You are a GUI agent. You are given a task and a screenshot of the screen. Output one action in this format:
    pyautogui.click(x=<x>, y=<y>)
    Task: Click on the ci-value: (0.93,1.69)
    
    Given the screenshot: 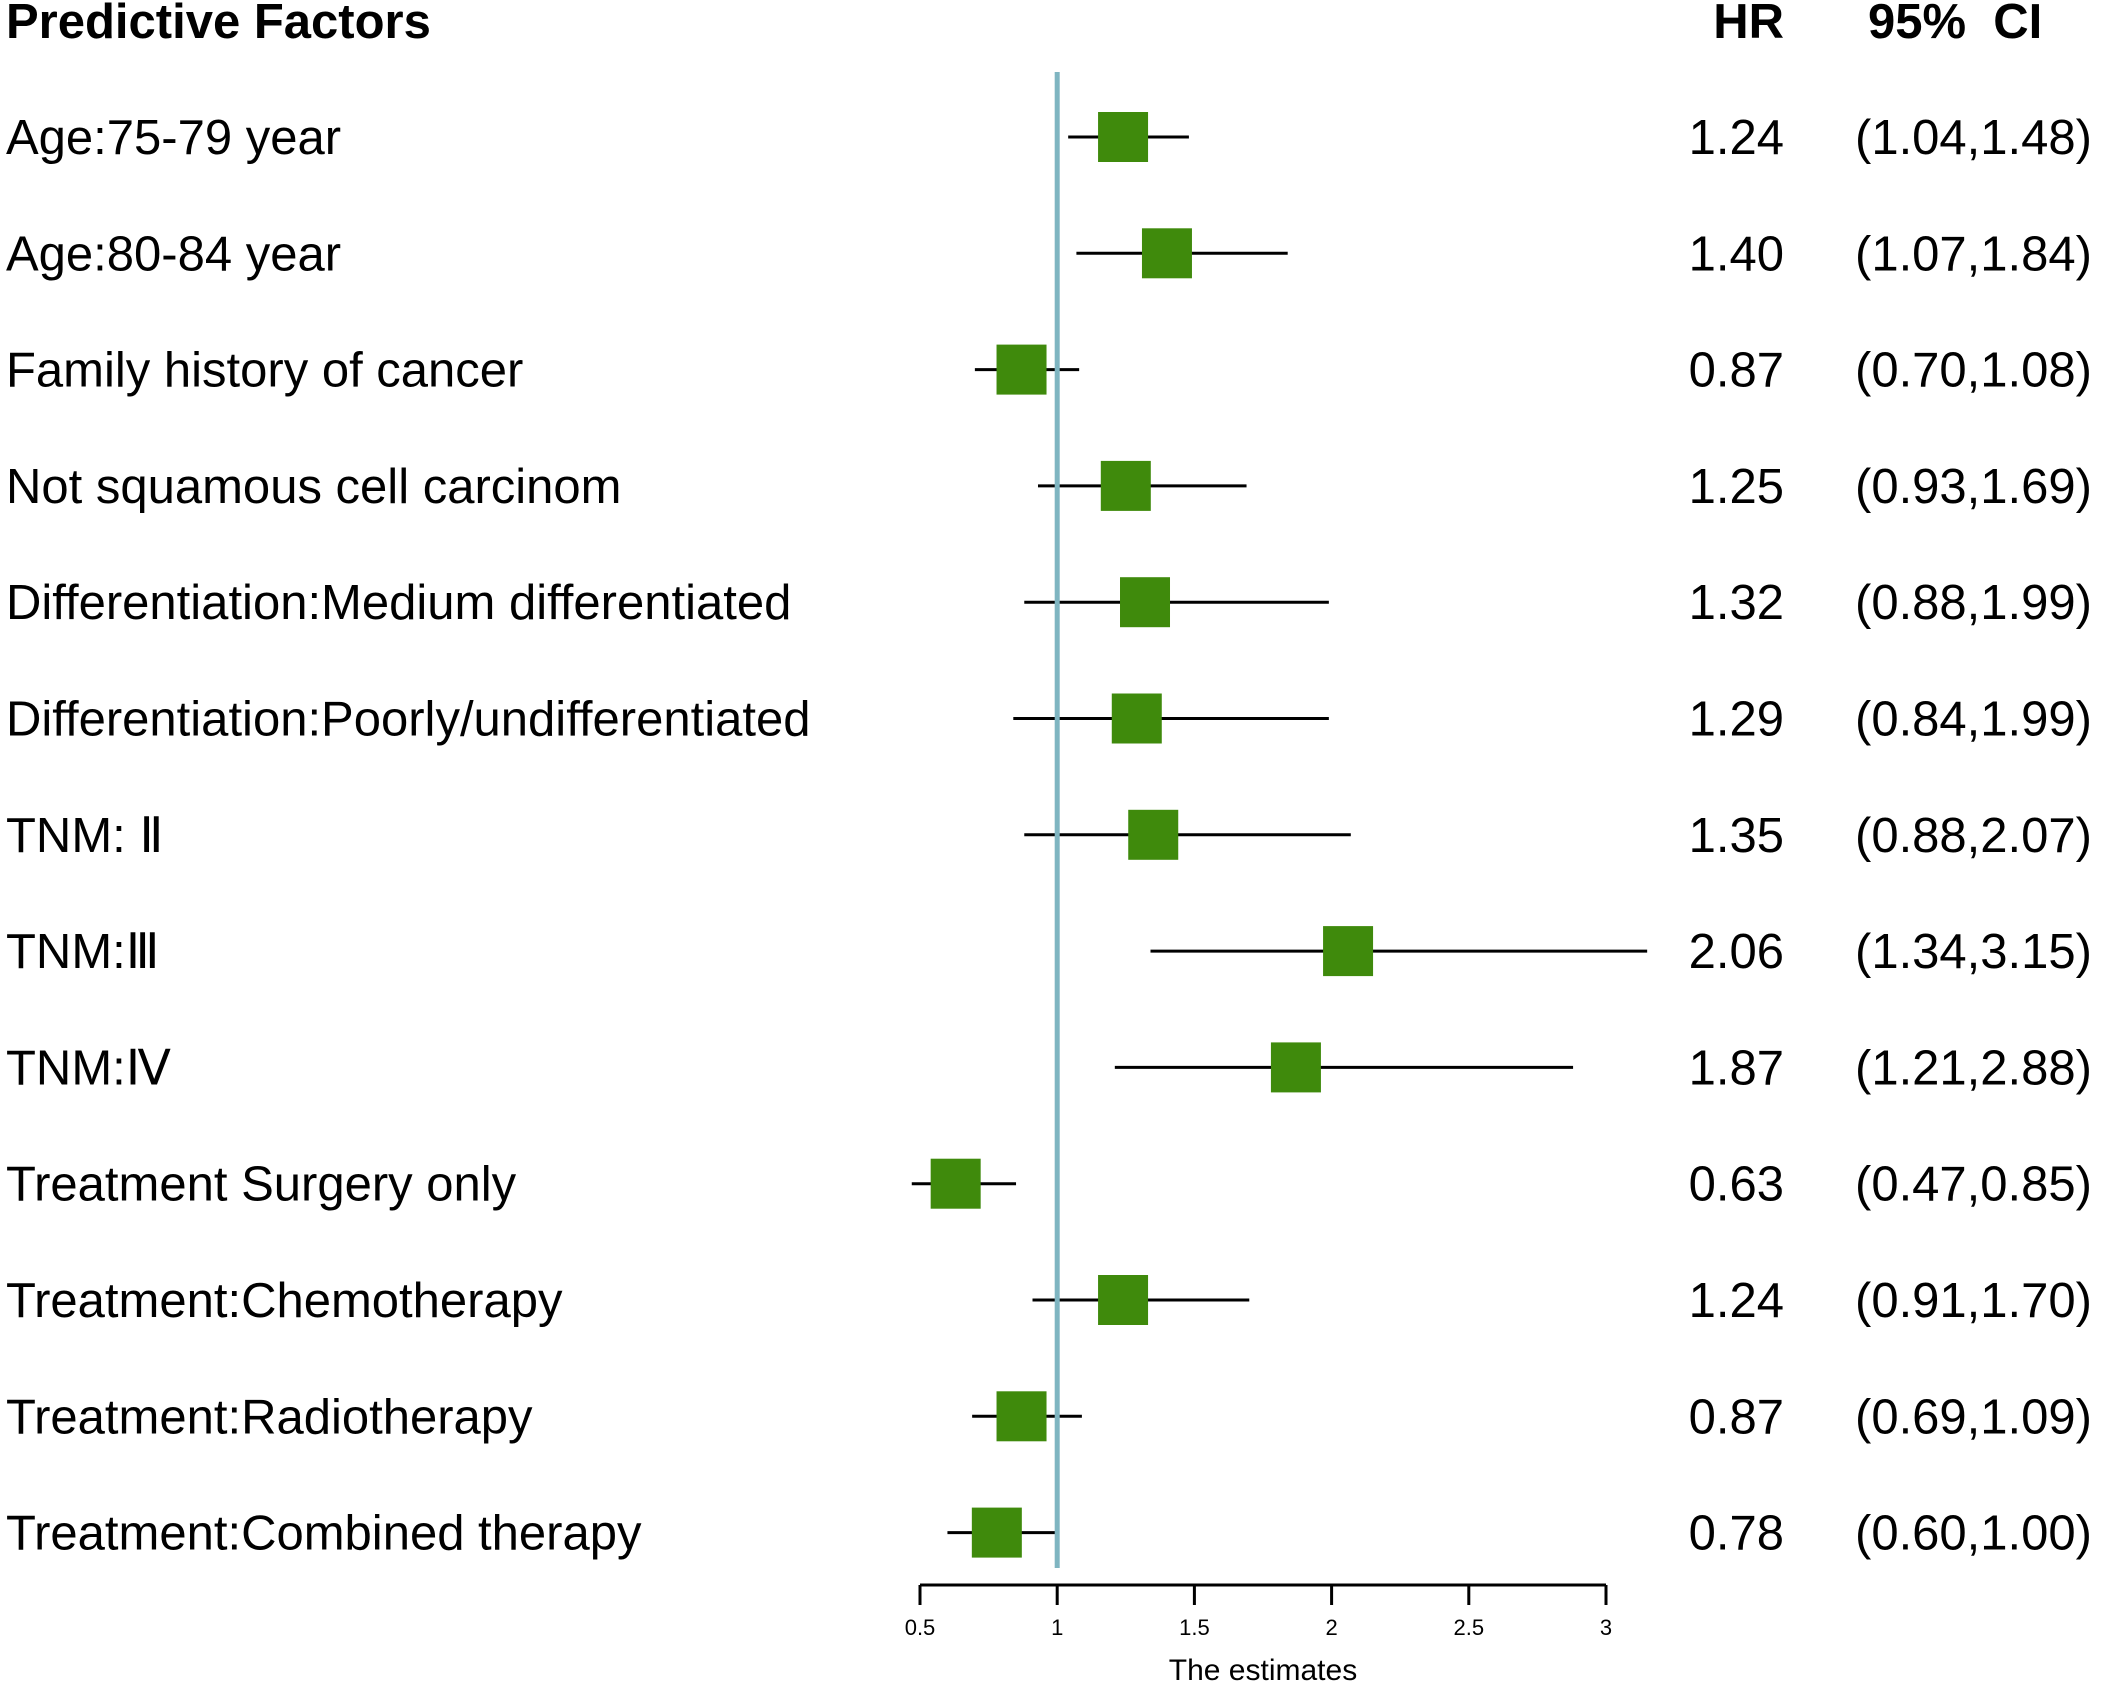 What is the action you would take?
    pyautogui.click(x=1973, y=487)
    